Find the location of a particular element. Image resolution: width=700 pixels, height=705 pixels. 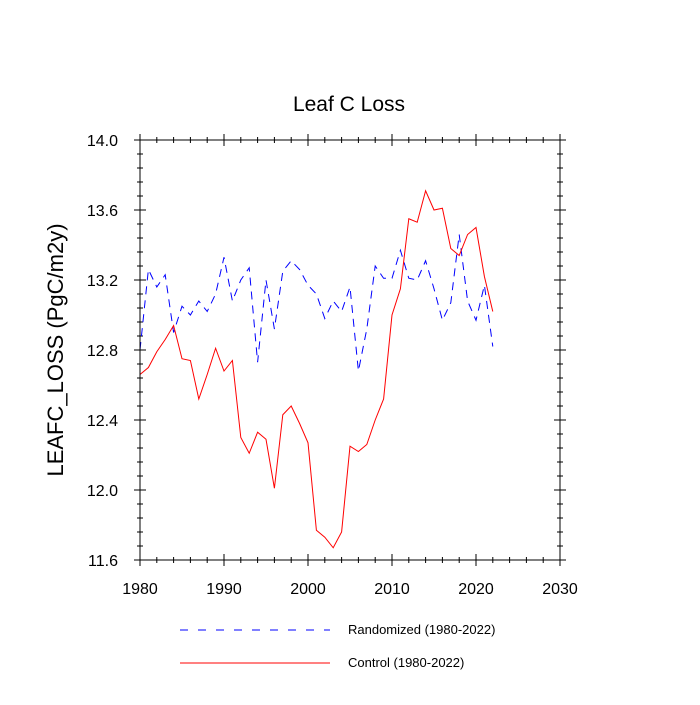

legend-label: Randomized (1980-2022) is located at coordinates (421, 629).